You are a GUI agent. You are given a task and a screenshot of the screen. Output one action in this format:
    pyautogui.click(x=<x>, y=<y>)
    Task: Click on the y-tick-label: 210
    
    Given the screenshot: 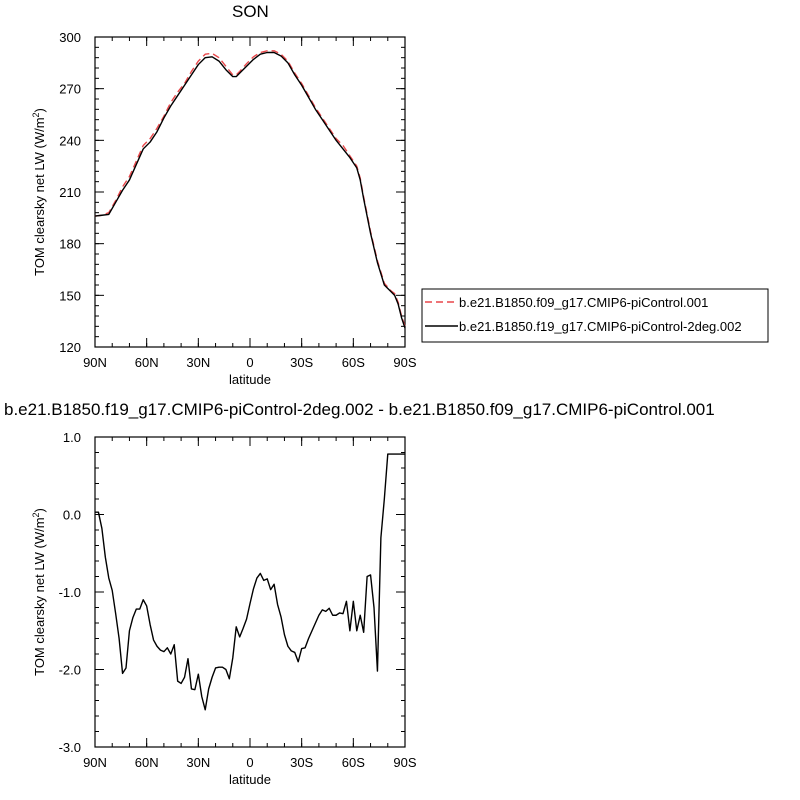 What is the action you would take?
    pyautogui.click(x=70, y=192)
    